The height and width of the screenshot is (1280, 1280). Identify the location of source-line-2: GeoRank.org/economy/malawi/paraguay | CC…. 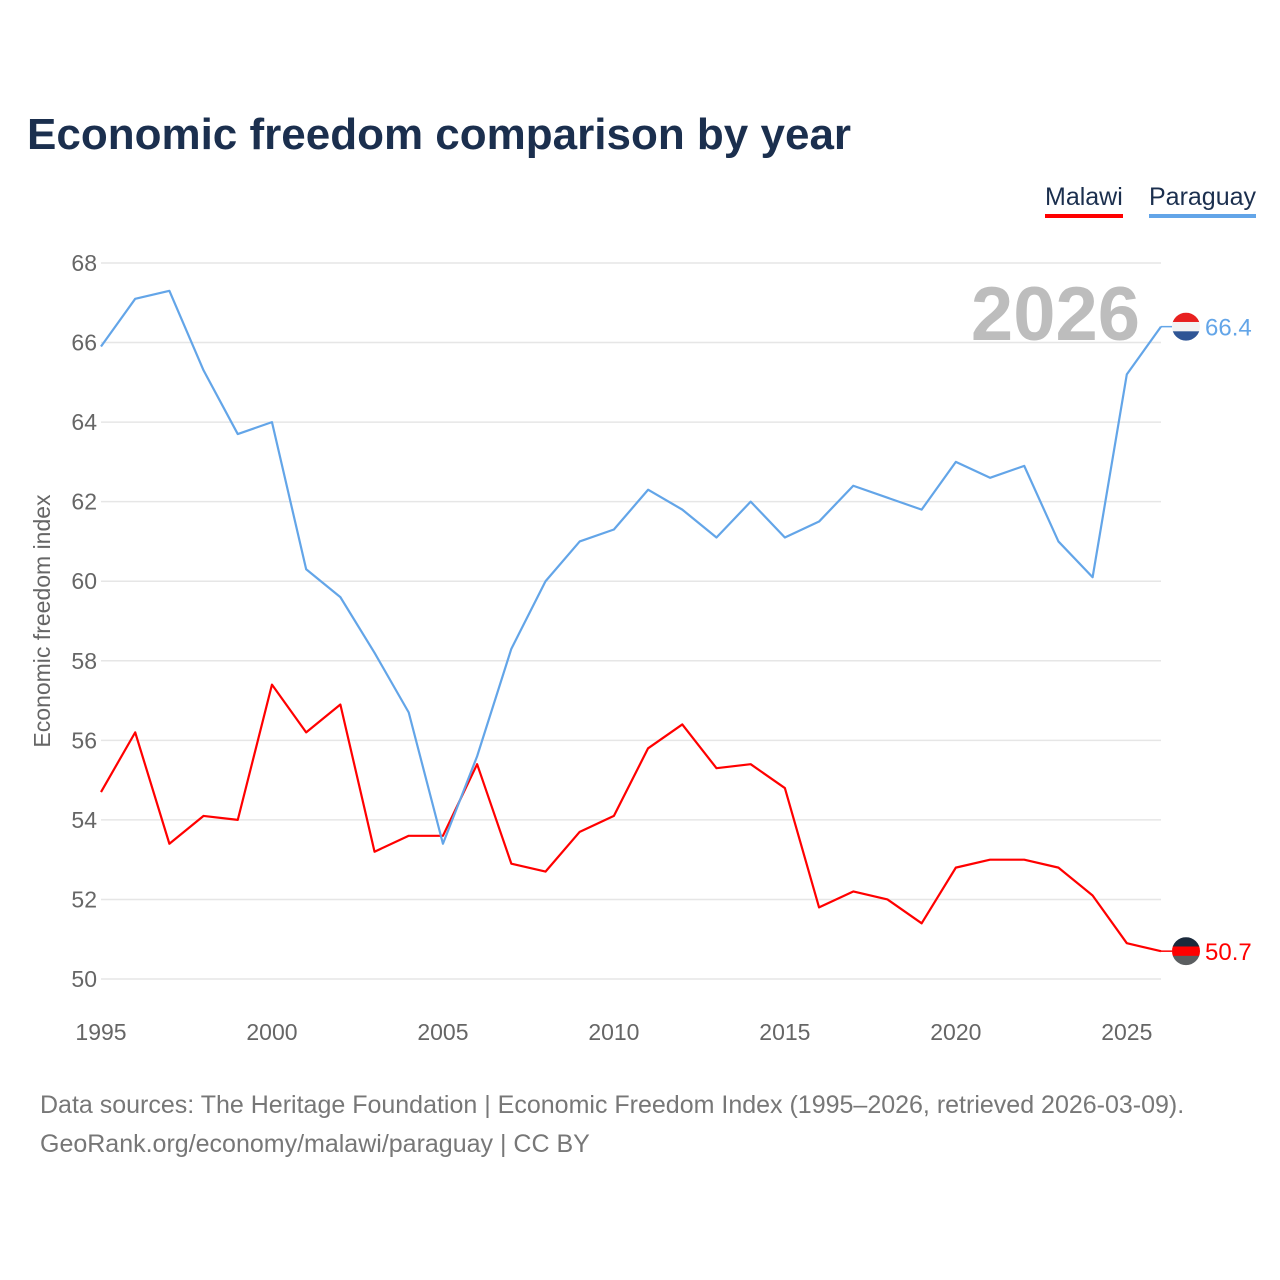
(315, 1144).